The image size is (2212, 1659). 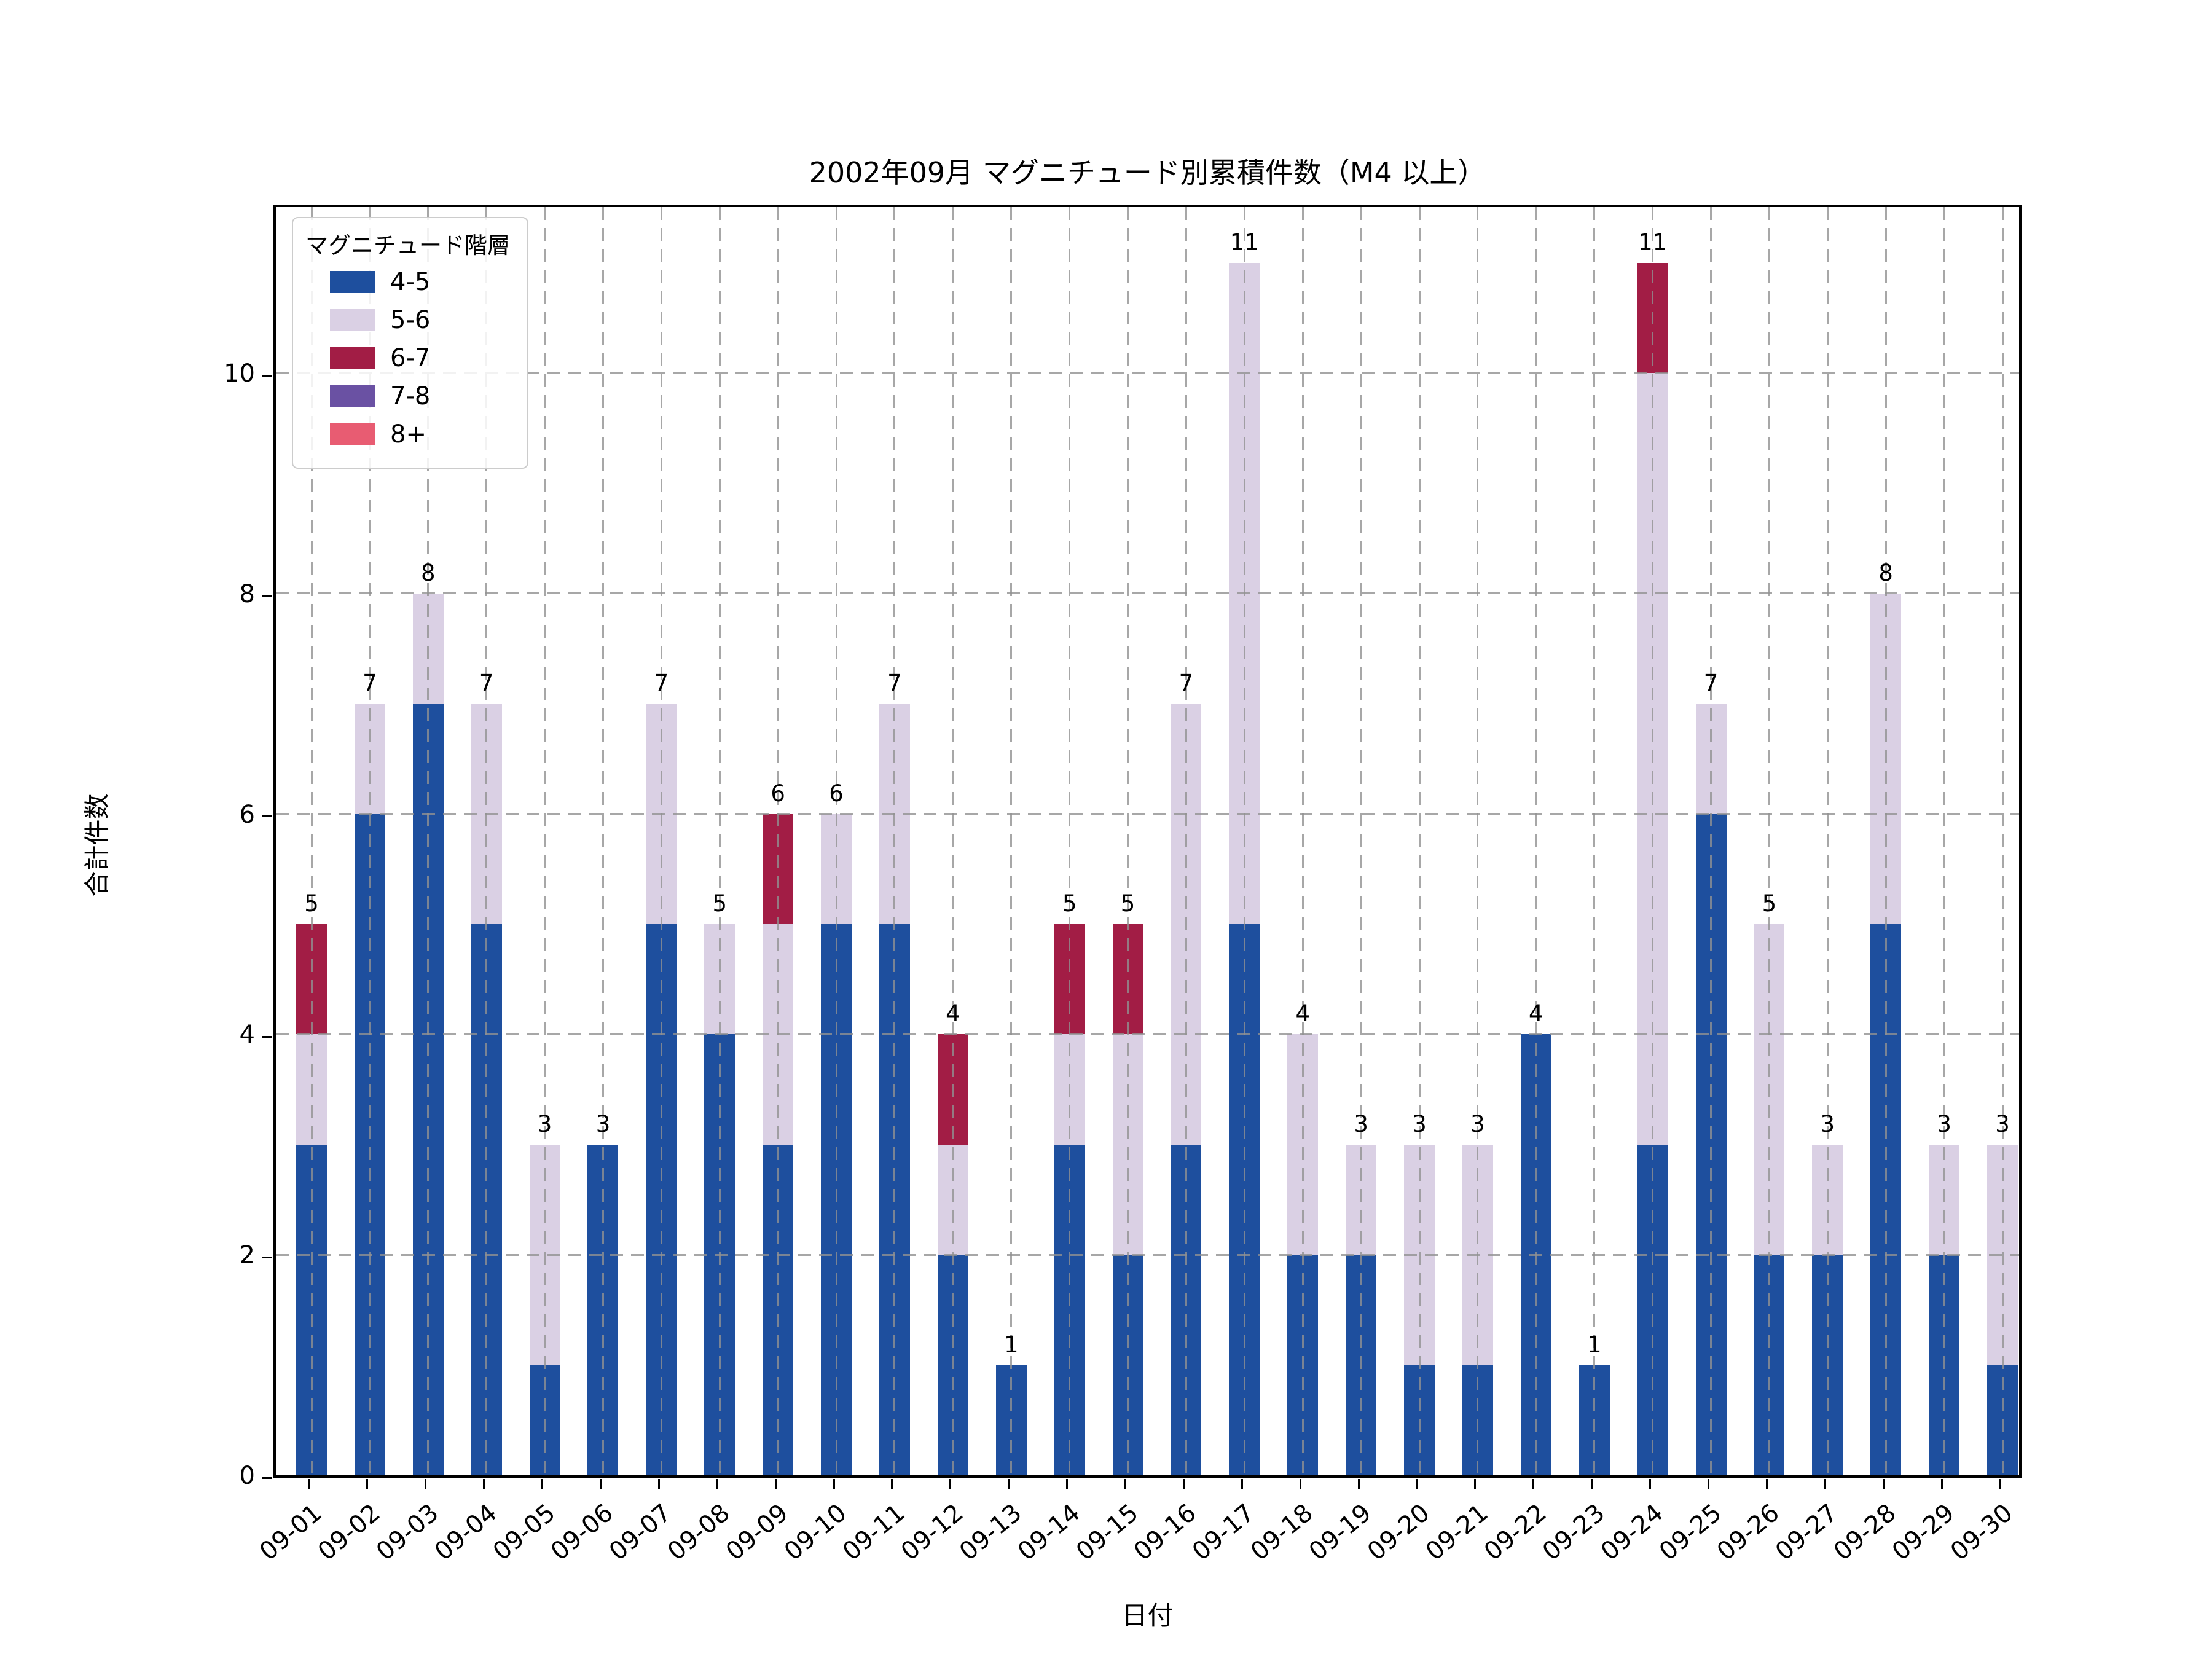 I want to click on legend-label: 6-7, so click(x=410, y=358).